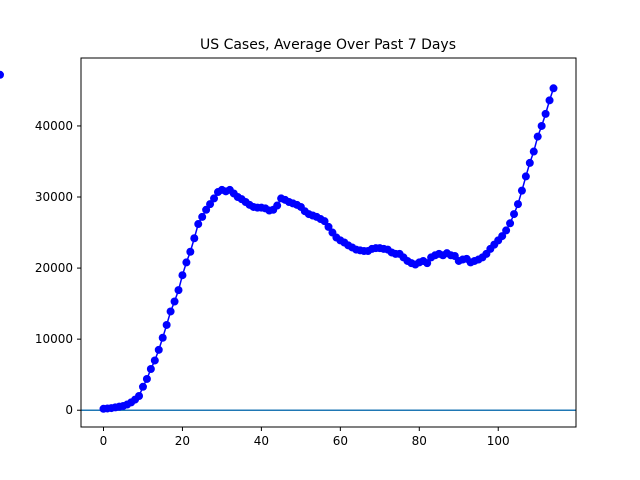 The height and width of the screenshot is (480, 640). I want to click on y-tick-label: 10000, so click(54, 339).